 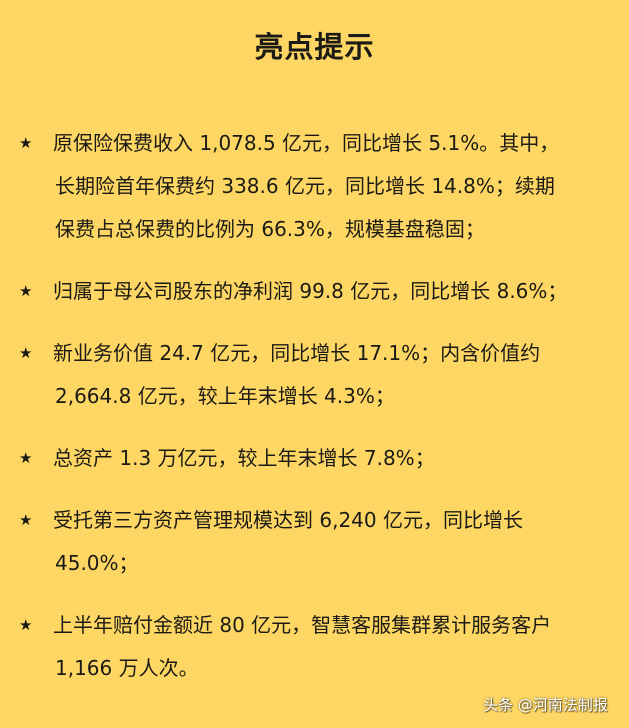 I want to click on list-item-text: 总资产 1.3 万亿元，较上年末增长 7.8%；, so click(x=244, y=458).